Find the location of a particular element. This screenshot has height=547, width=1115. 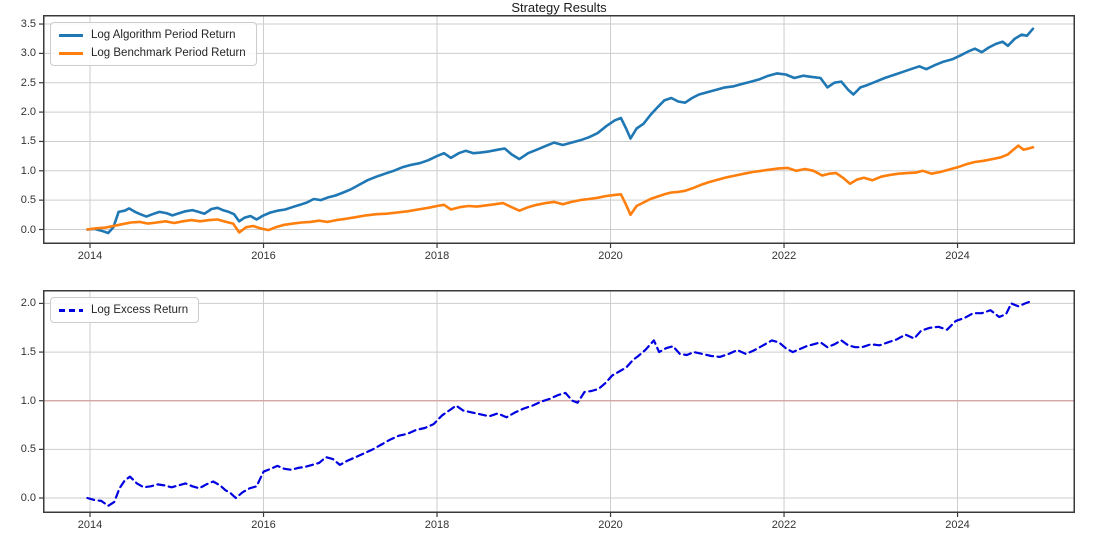

legend-item-benchmark: Log Benchmark Period Return is located at coordinates (152, 53).